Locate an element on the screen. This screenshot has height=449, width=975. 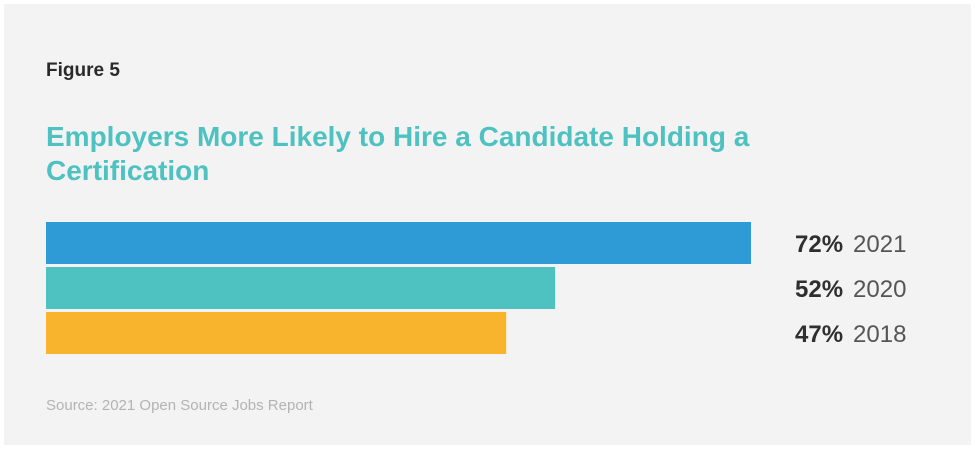
bar-label-2020: 52% 2020 is located at coordinates (850, 289).